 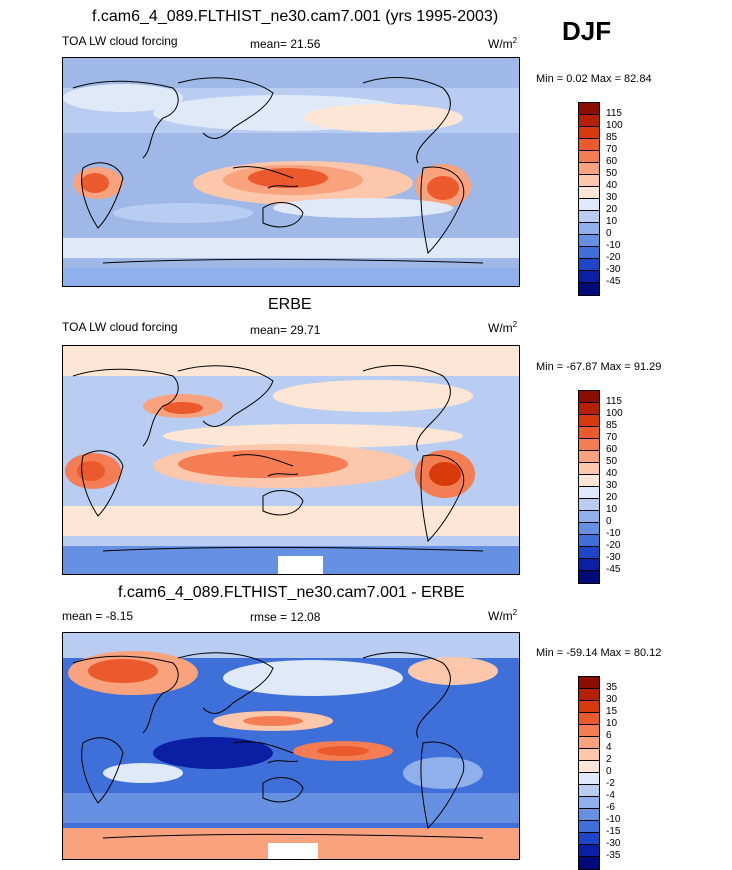 What do you see at coordinates (612, 209) in the screenshot?
I see `panel1-colorbar-label: 20` at bounding box center [612, 209].